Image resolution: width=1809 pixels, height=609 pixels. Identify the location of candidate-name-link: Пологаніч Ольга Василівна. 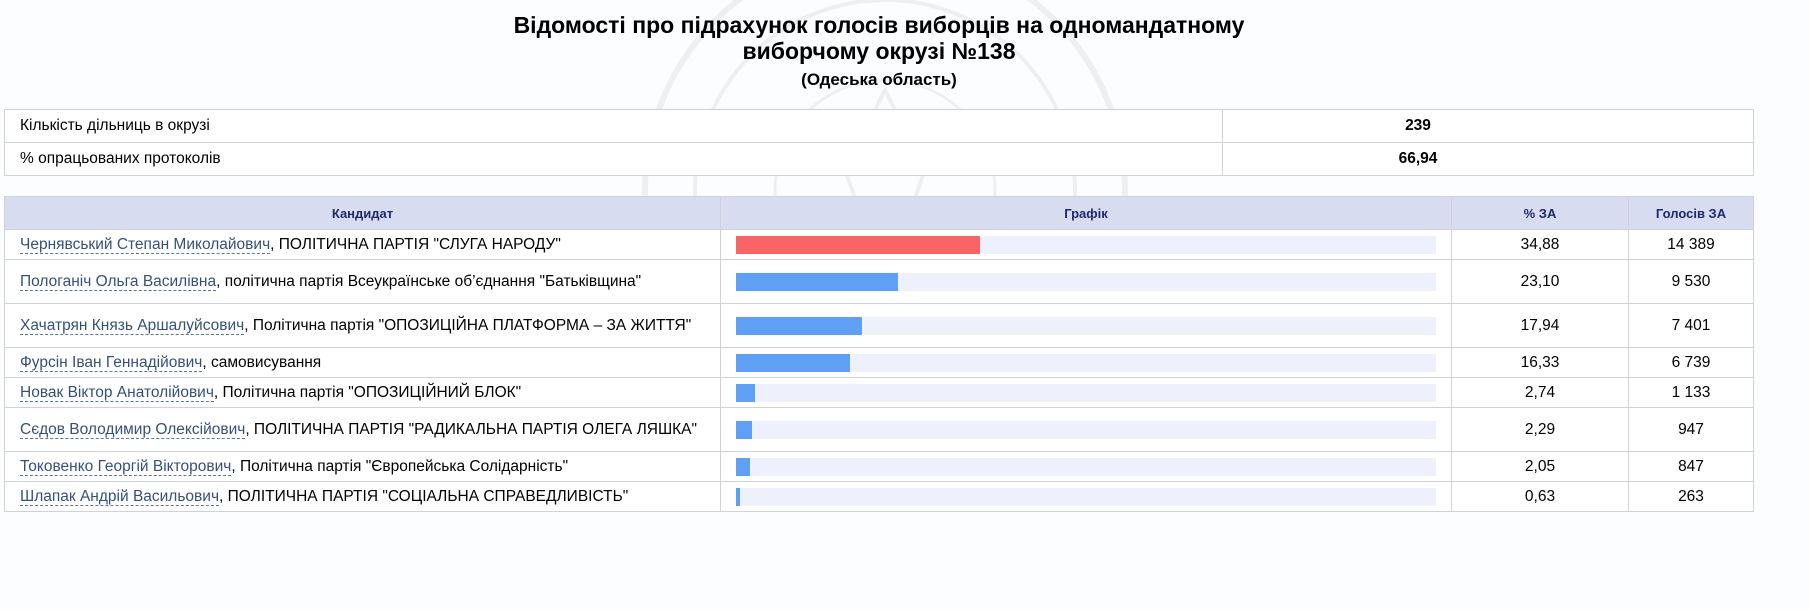
(118, 281).